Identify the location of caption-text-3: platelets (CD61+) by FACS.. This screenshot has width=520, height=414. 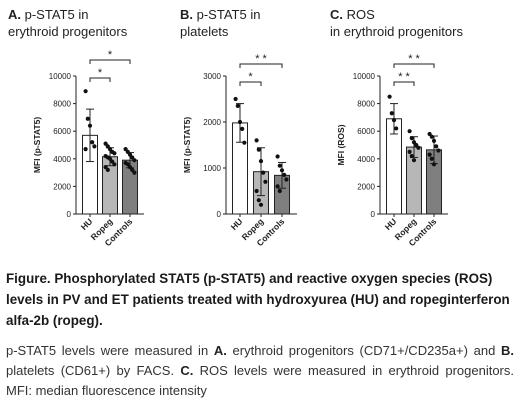
(93, 370).